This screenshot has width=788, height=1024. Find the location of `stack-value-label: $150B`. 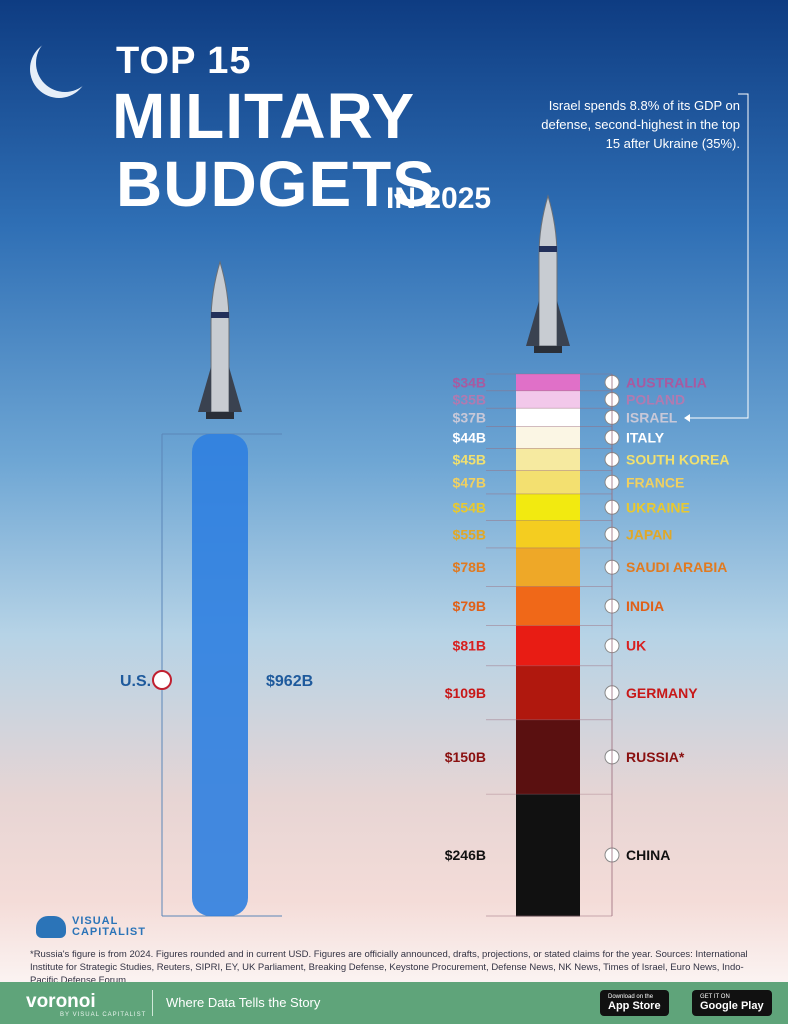

stack-value-label: $150B is located at coordinates (465, 757).